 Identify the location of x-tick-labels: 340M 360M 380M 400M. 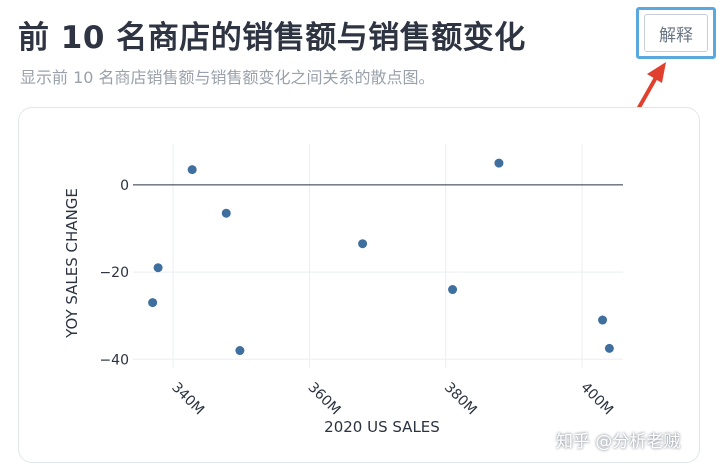
(392, 399).